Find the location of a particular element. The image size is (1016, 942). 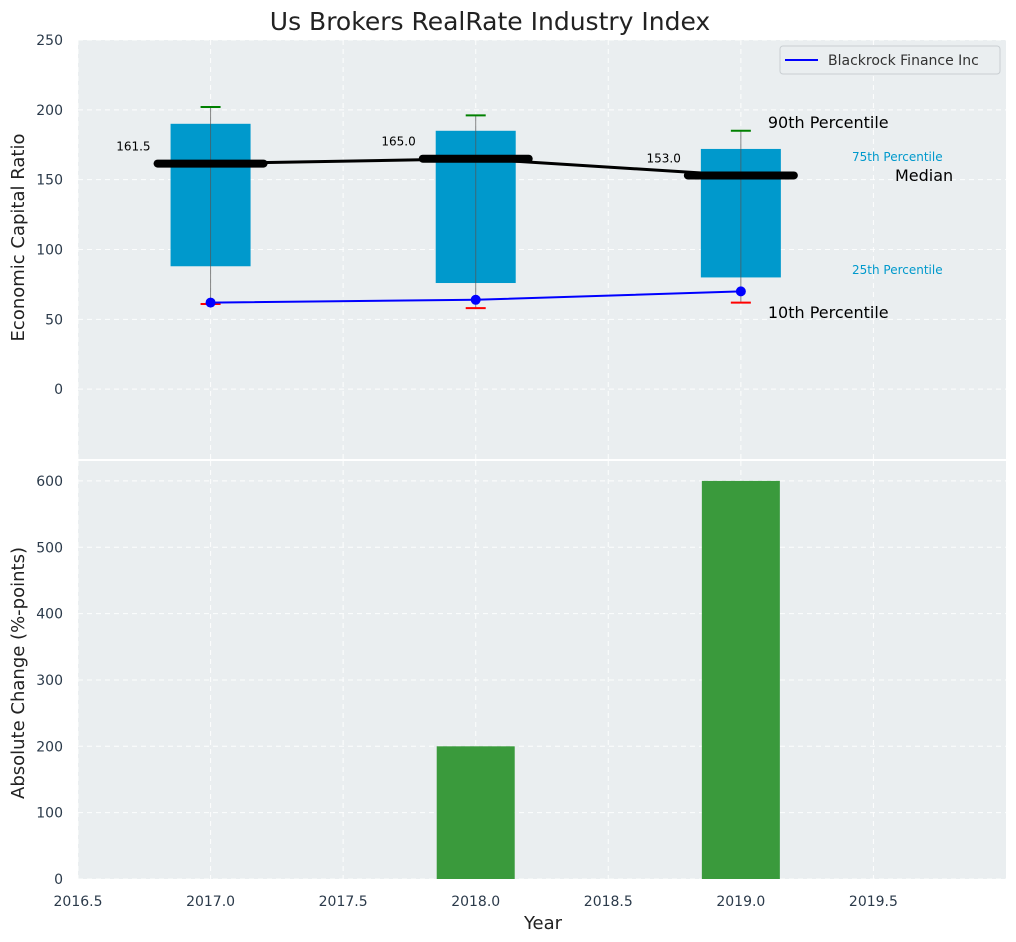

x-tick-label: 2019.5 is located at coordinates (873, 902).